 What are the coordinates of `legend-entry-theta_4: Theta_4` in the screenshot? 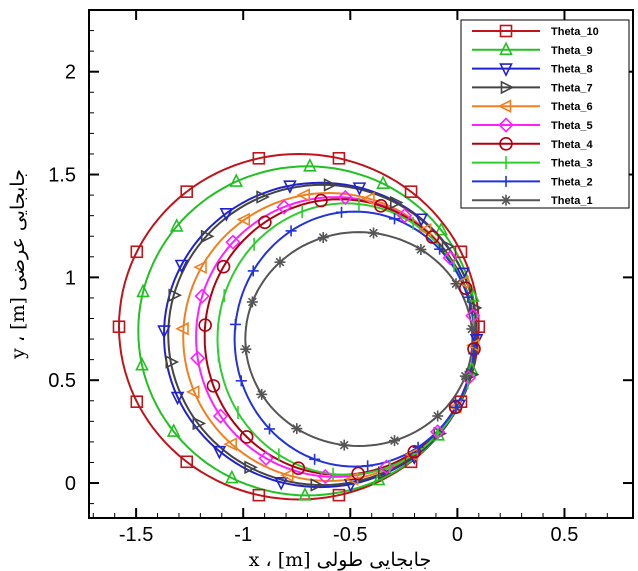 It's located at (532, 144).